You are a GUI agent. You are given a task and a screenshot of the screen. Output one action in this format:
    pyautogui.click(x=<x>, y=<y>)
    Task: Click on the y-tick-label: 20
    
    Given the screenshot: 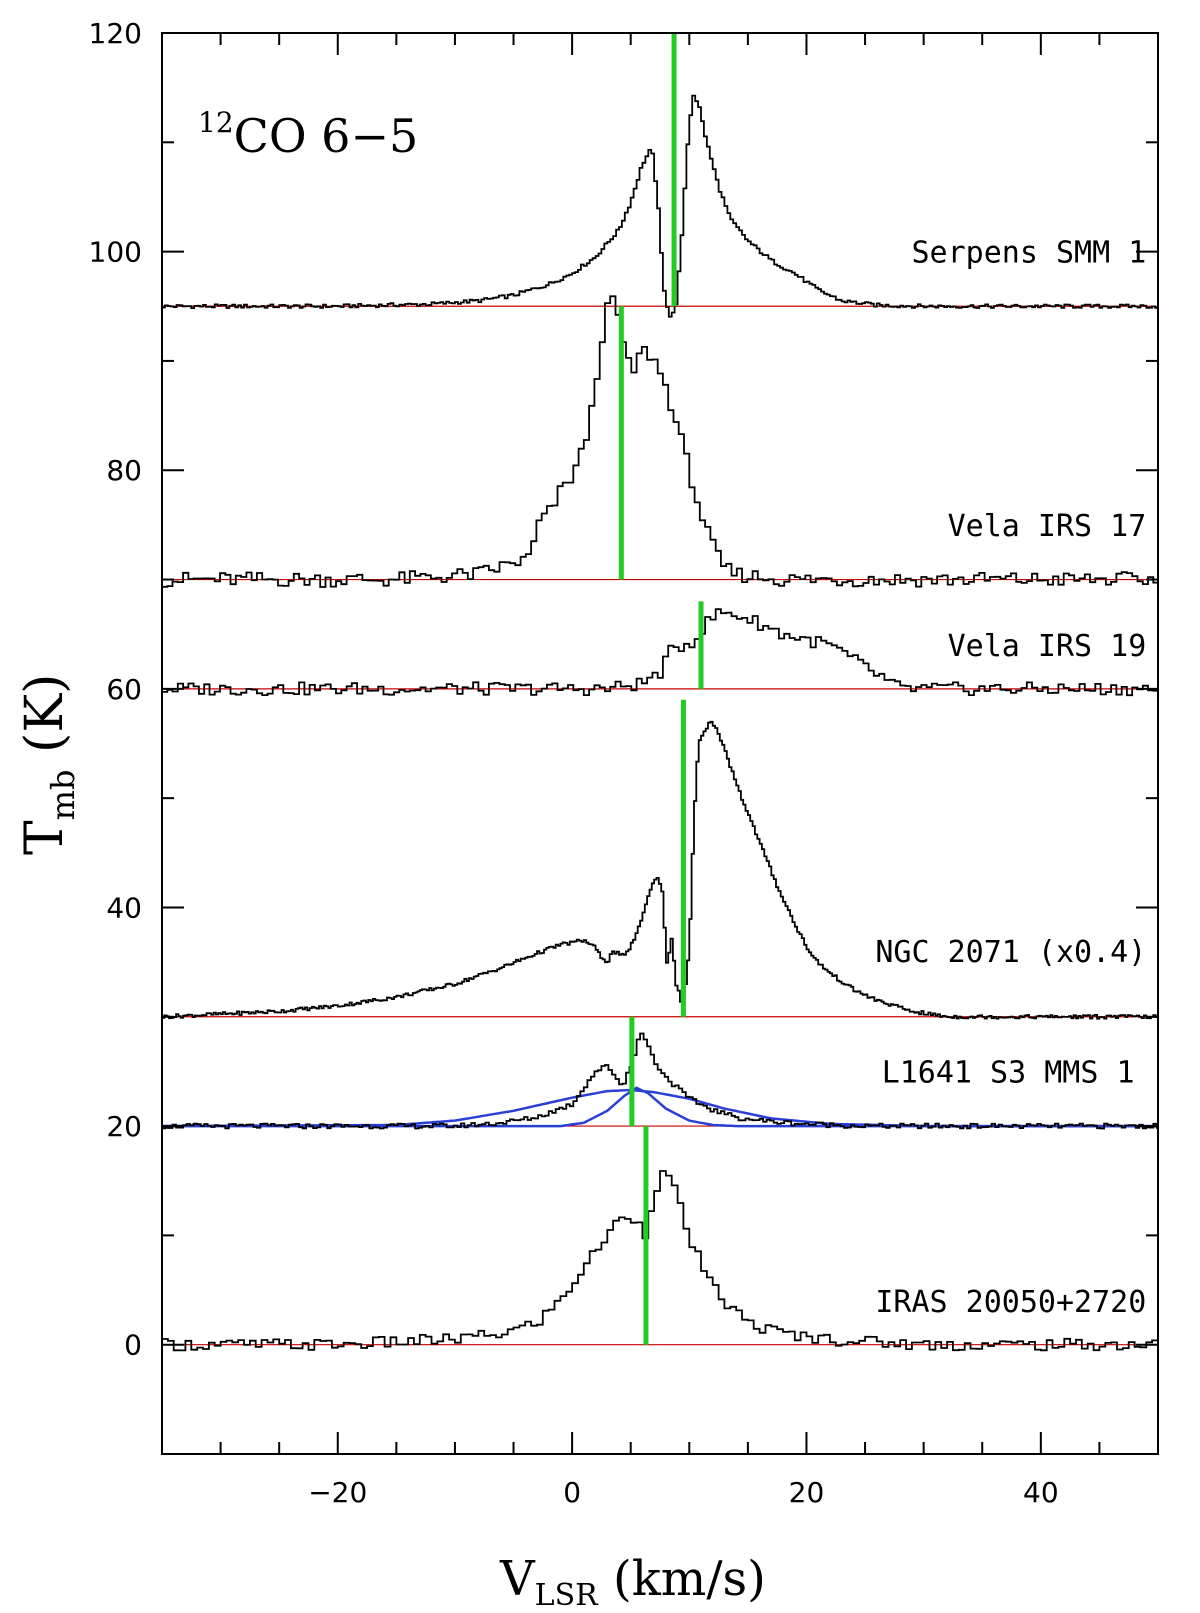 What is the action you would take?
    pyautogui.click(x=124, y=1126)
    